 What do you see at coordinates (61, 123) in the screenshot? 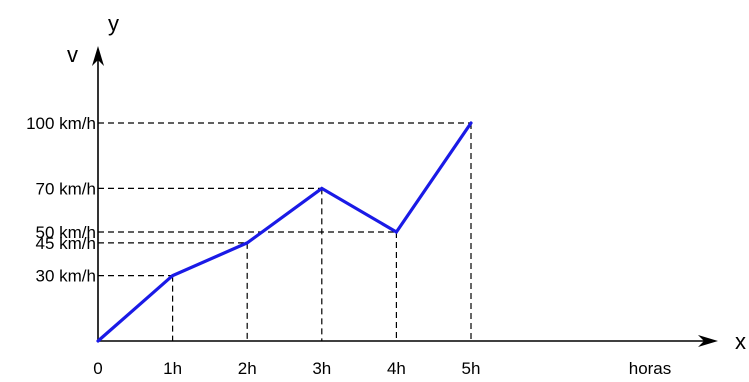
I see `y-tick-label: 100 km/h` at bounding box center [61, 123].